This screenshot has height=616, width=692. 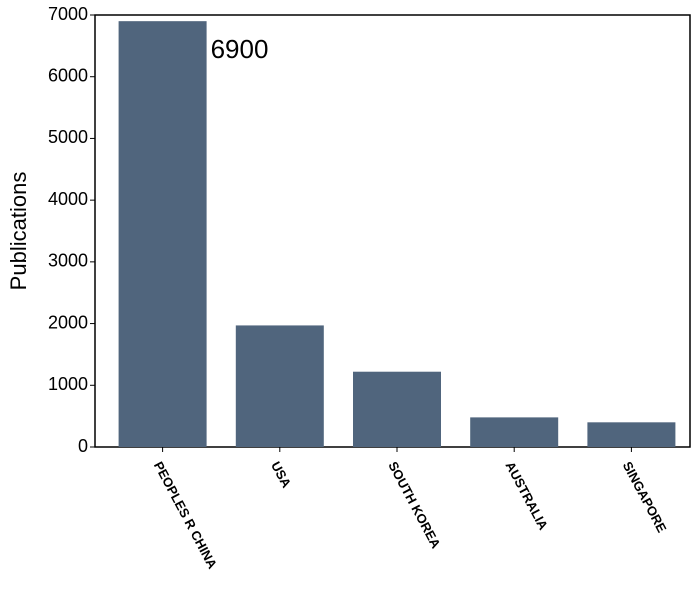 I want to click on y-tick-label: 5000, so click(x=68, y=137).